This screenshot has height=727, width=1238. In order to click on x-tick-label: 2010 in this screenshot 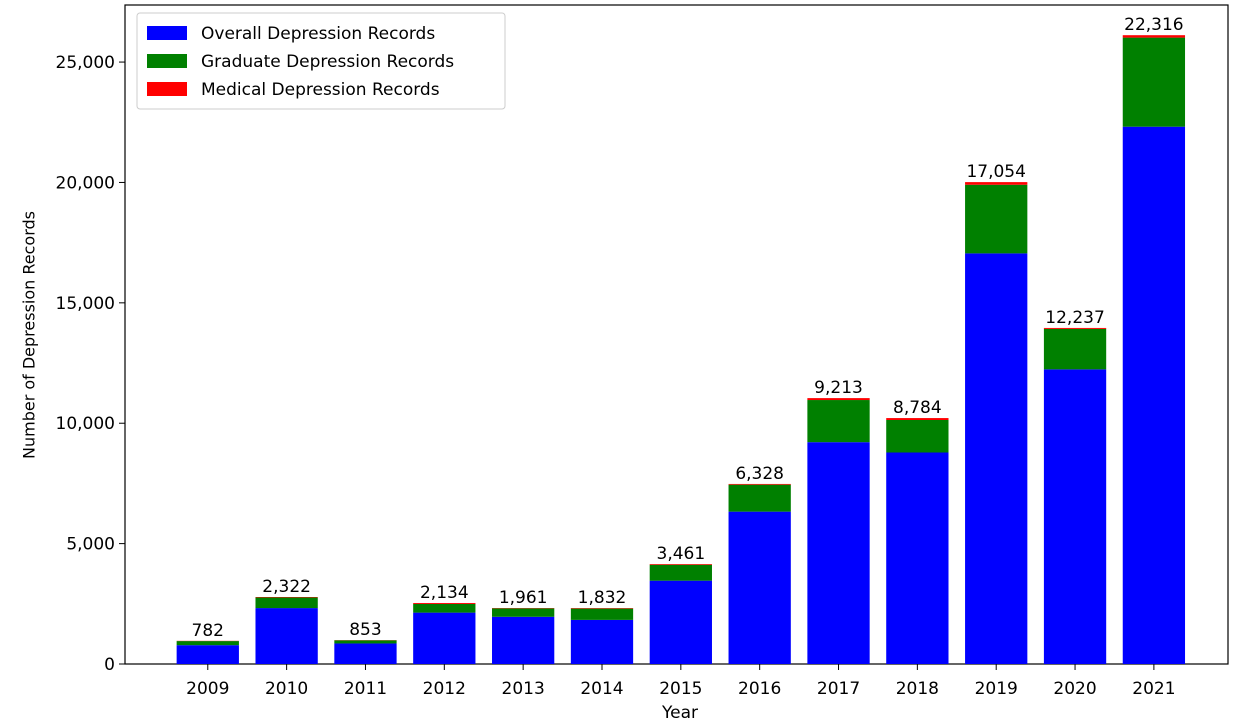, I will do `click(286, 689)`.